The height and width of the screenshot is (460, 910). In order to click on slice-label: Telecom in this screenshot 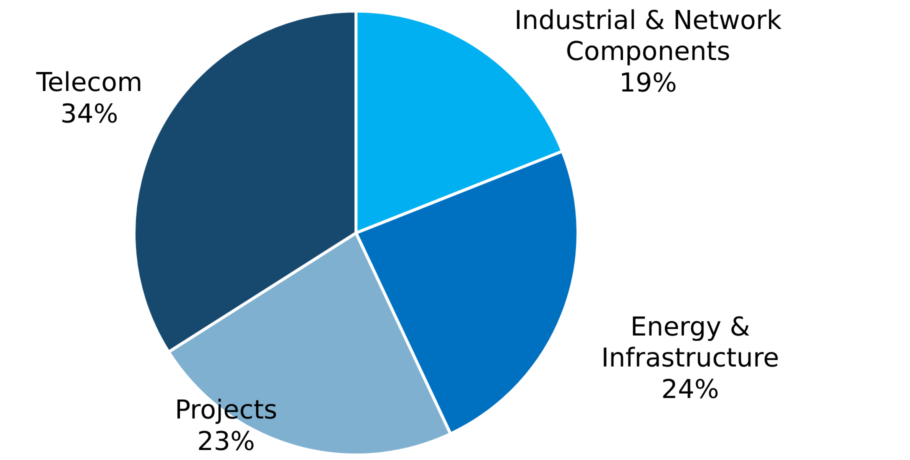, I will do `click(88, 83)`.